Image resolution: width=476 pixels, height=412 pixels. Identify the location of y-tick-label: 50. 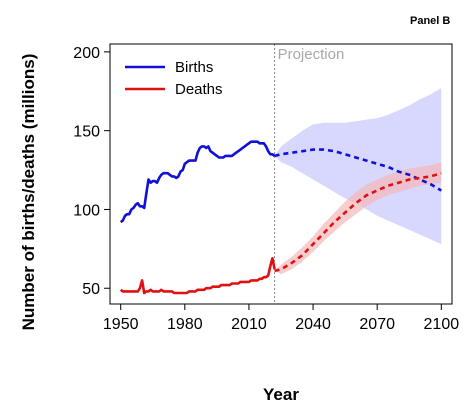
(91, 289).